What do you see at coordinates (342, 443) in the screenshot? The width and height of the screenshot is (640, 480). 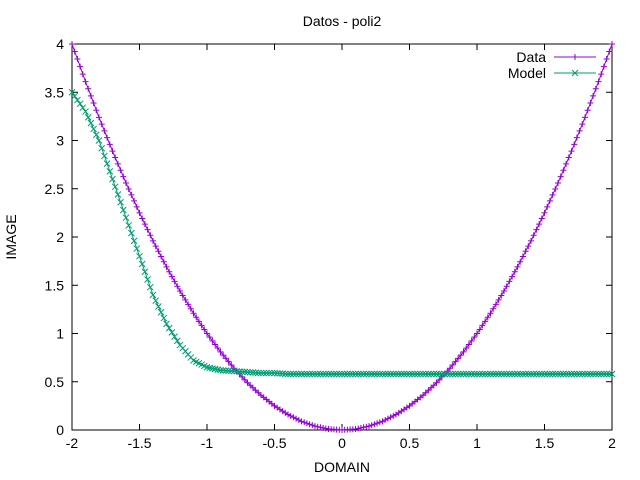 I see `x-tick-label: 0` at bounding box center [342, 443].